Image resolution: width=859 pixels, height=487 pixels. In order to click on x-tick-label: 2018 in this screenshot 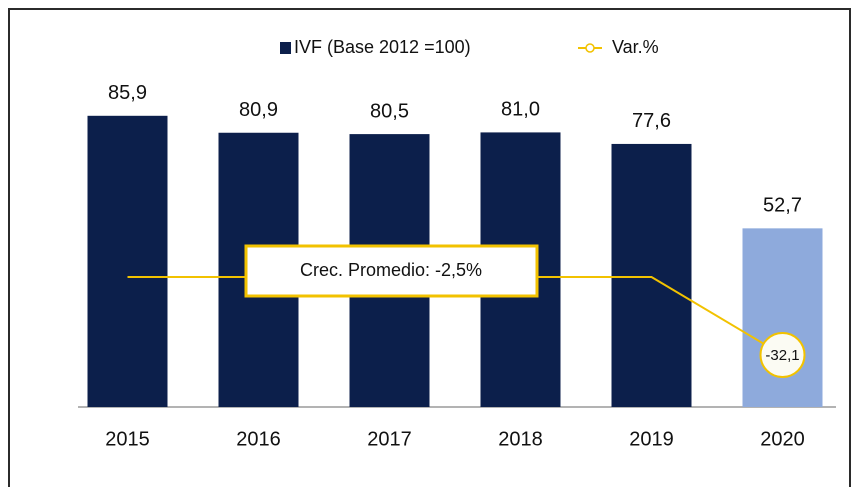, I will do `click(520, 439)`.